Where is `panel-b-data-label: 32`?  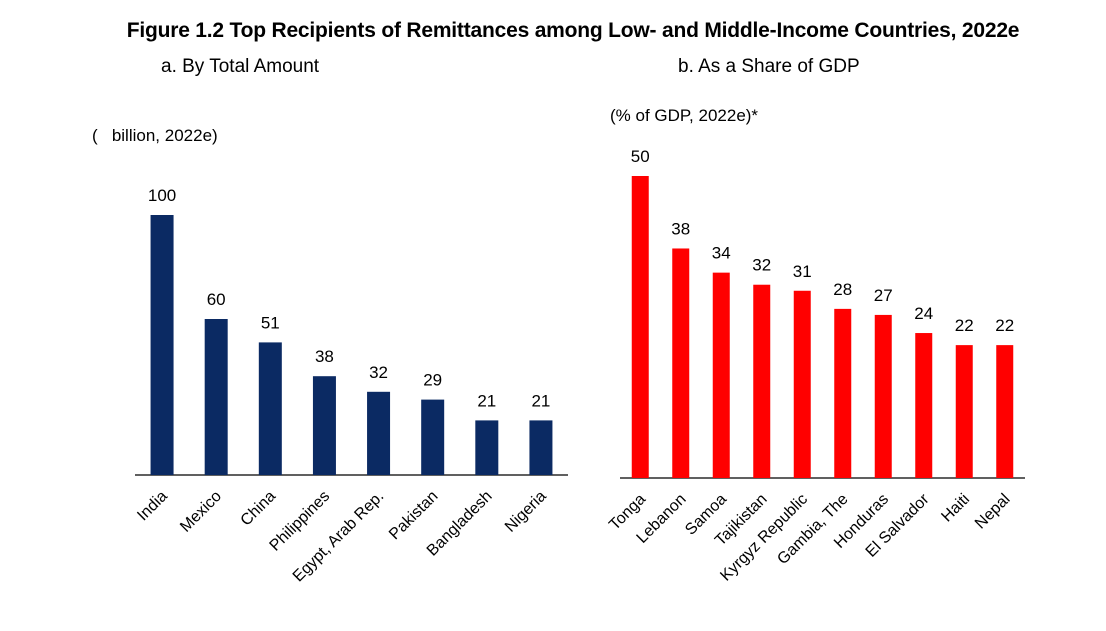 panel-b-data-label: 32 is located at coordinates (761, 265).